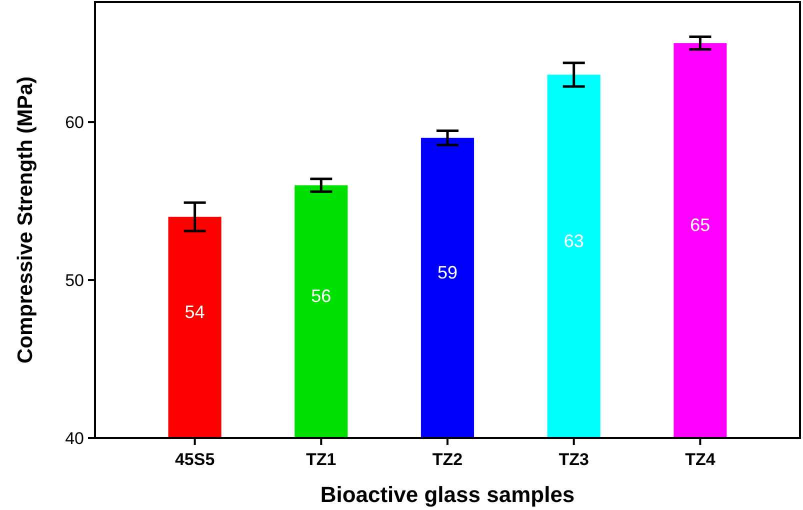  Describe the element at coordinates (447, 272) in the screenshot. I see `data-label: 59` at that location.